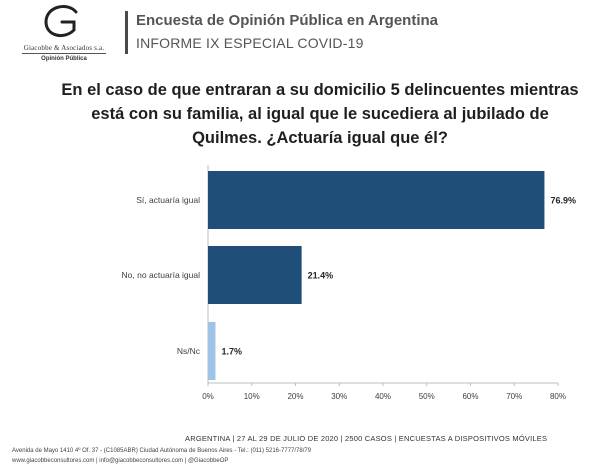  What do you see at coordinates (189, 351) in the screenshot?
I see `category-label: Ns/Nc` at bounding box center [189, 351].